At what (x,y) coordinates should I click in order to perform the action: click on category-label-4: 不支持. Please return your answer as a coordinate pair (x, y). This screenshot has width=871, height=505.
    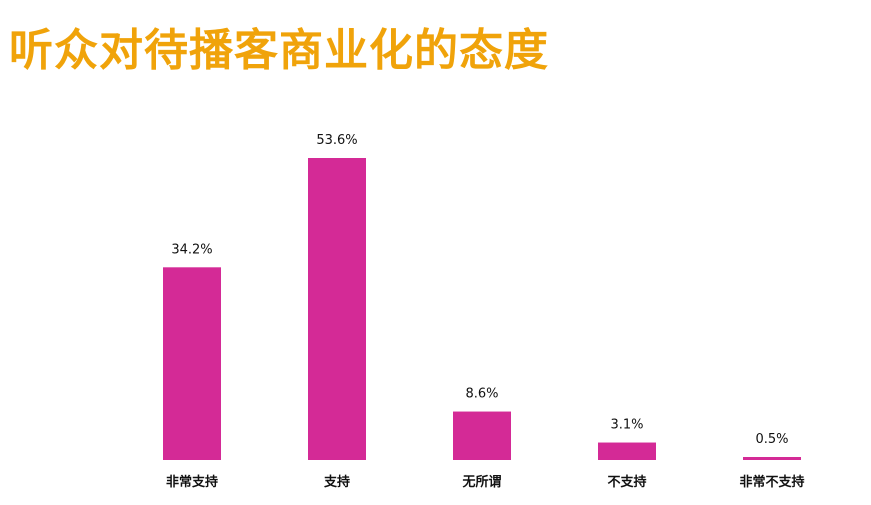
    Looking at the image, I should click on (626, 482).